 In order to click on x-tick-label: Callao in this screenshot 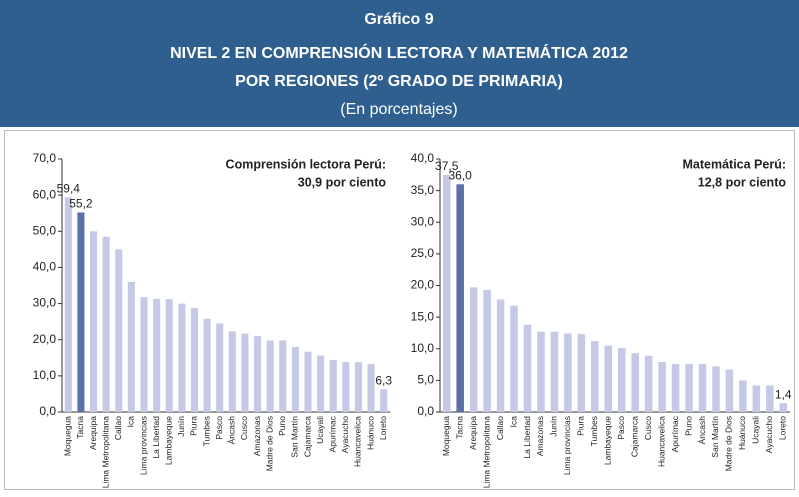, I will do `click(118, 428)`.